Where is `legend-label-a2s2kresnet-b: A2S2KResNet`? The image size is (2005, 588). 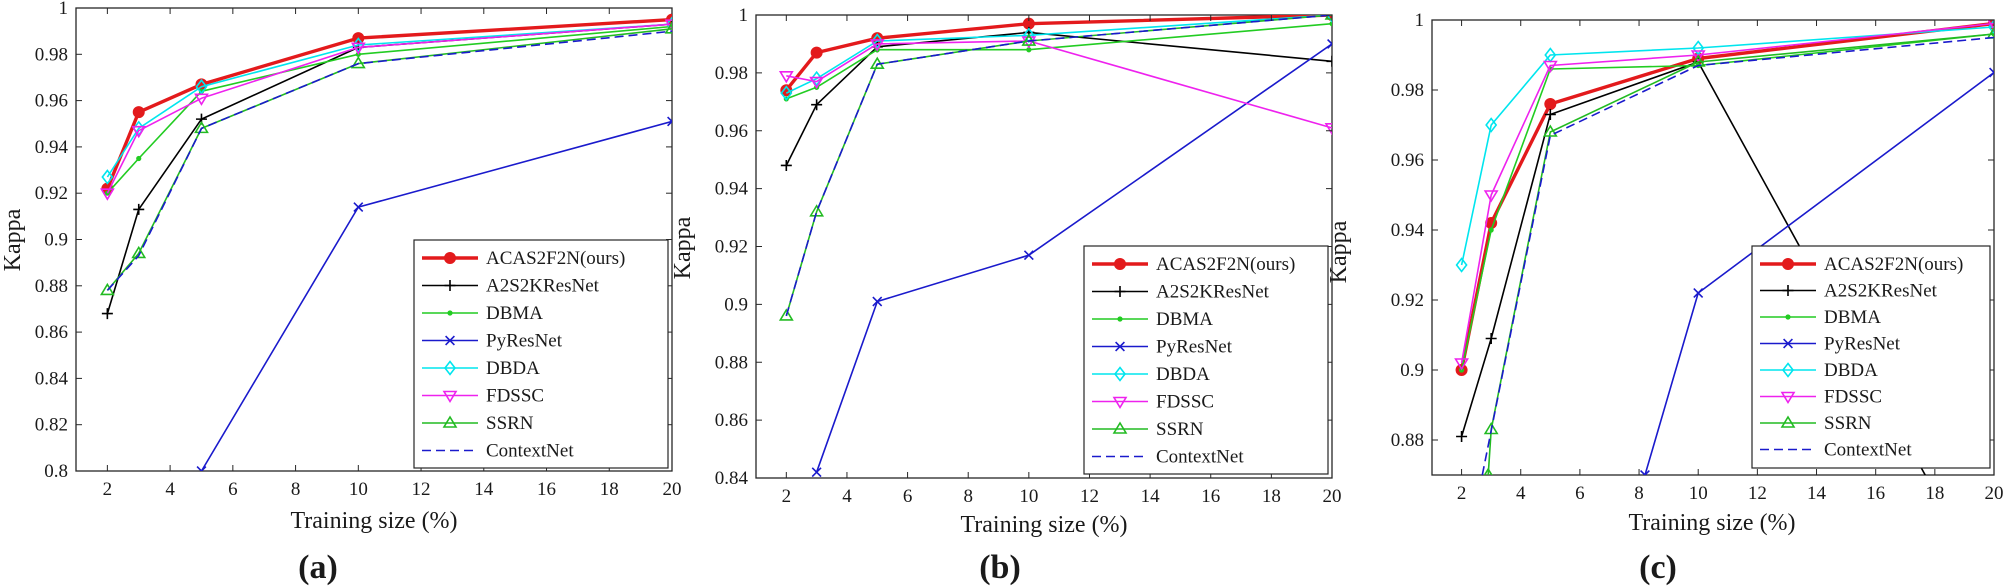
legend-label-a2s2kresnet-b: A2S2KResNet is located at coordinates (1213, 292).